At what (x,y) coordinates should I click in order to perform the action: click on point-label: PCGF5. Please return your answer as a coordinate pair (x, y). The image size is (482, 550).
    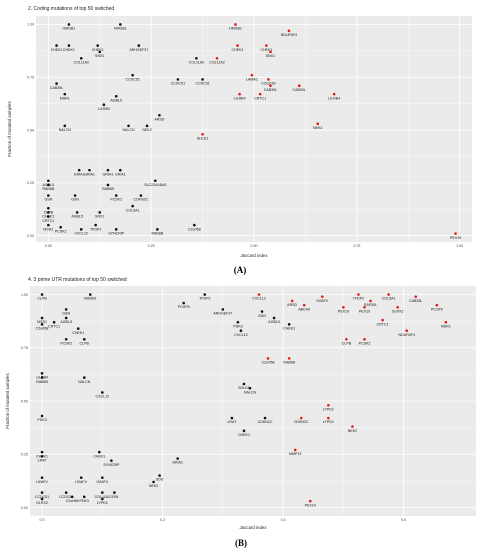
    Looking at the image, I should click on (437, 309).